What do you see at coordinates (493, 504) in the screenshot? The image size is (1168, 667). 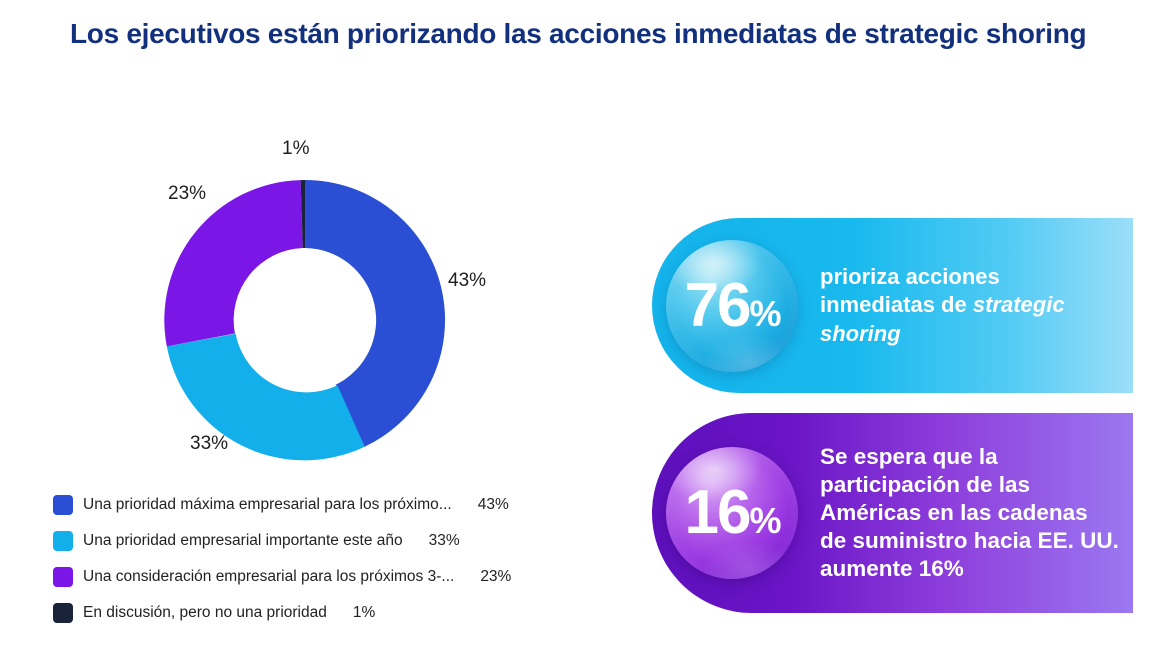 I see `legend-item-value: 43%` at bounding box center [493, 504].